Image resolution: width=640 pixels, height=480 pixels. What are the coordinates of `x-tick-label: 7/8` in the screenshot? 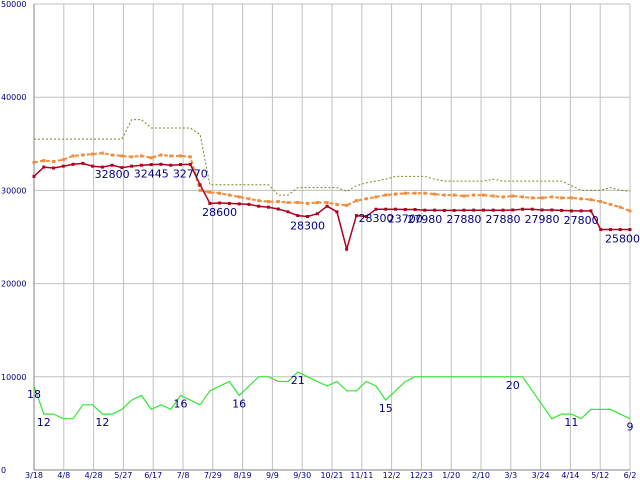 It's located at (183, 475).